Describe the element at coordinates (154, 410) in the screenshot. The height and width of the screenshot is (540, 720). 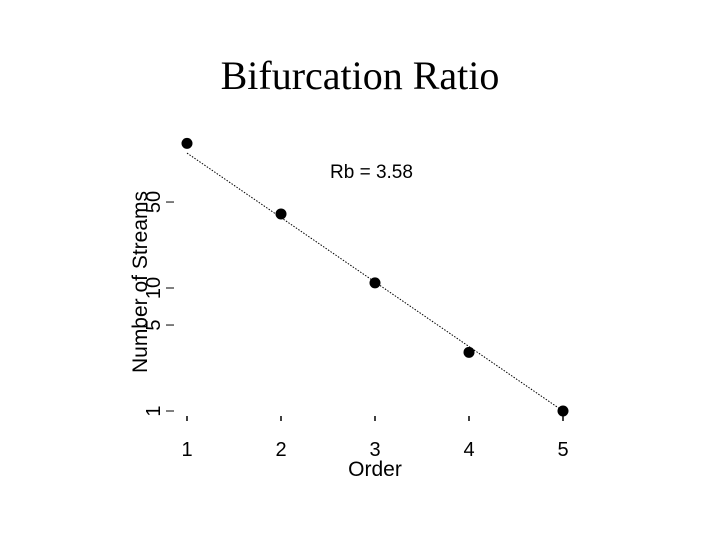
I see `y-tick-label-1: 1` at that location.